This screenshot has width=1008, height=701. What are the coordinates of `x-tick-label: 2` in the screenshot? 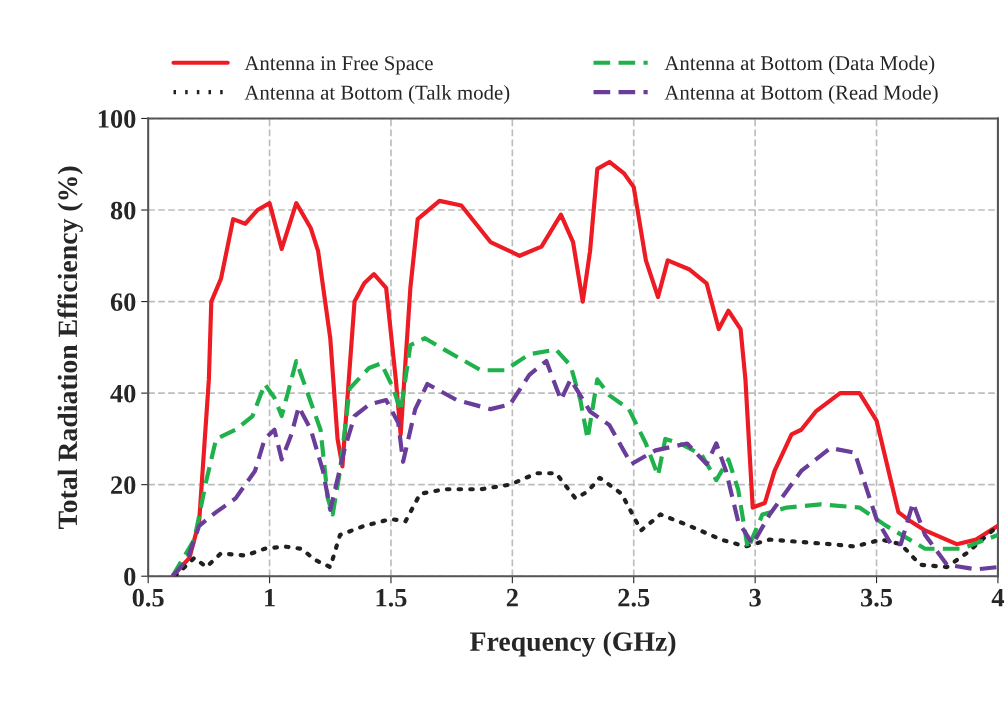 It's located at (512, 597).